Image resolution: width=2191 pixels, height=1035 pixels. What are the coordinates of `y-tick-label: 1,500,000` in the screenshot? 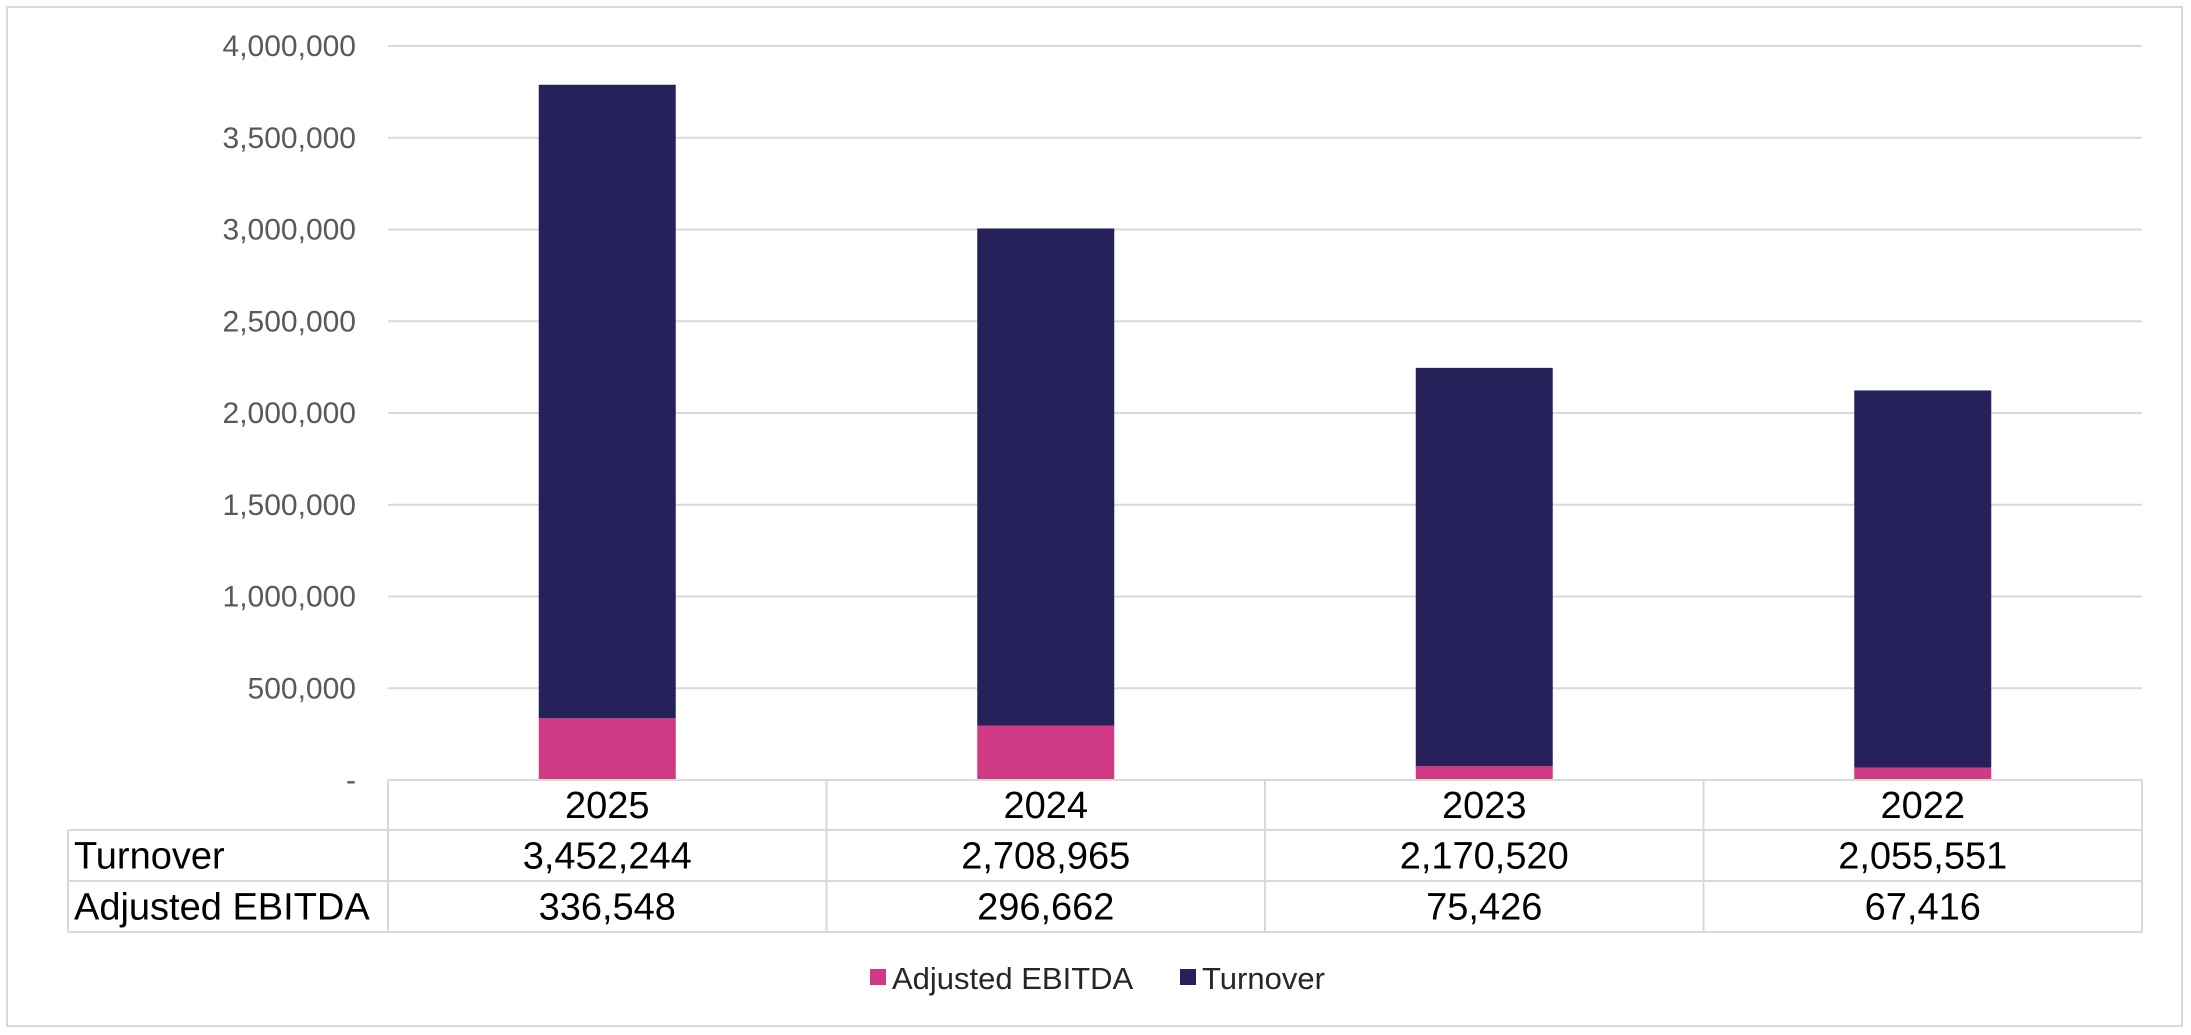 It's located at (289, 505).